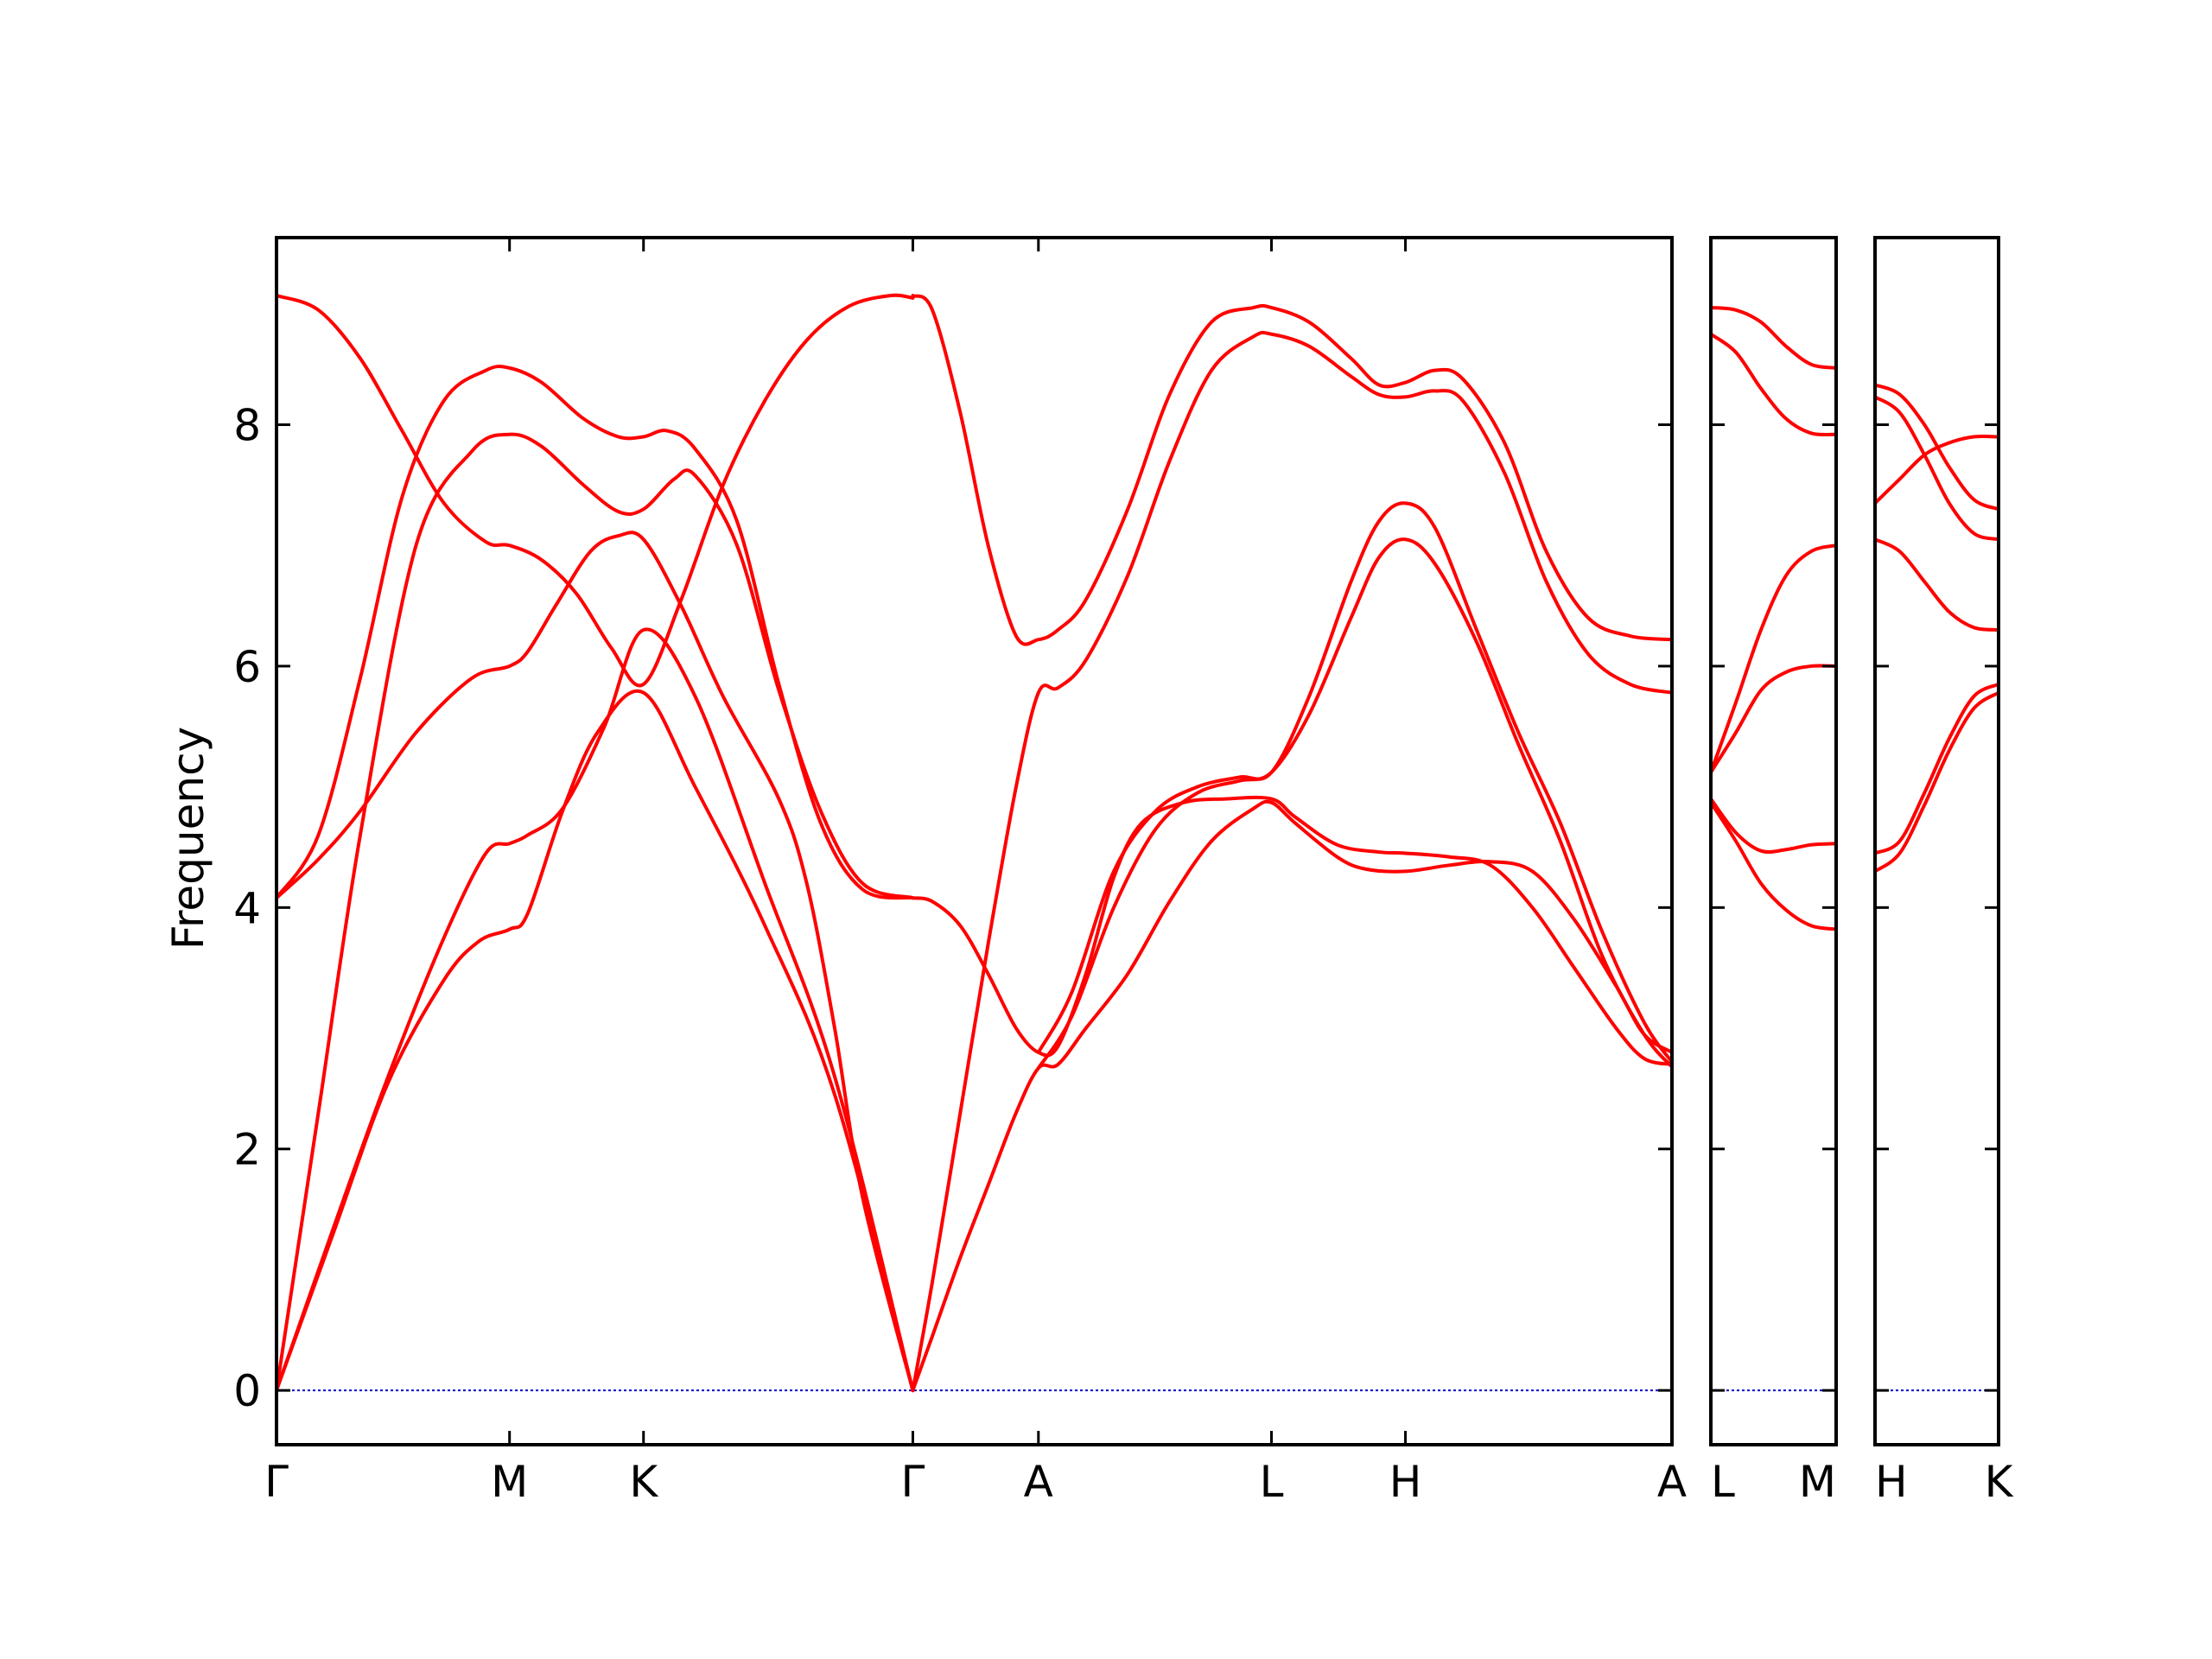 Image resolution: width=2212 pixels, height=1659 pixels. I want to click on y-axis-label: Frequency, so click(188, 838).